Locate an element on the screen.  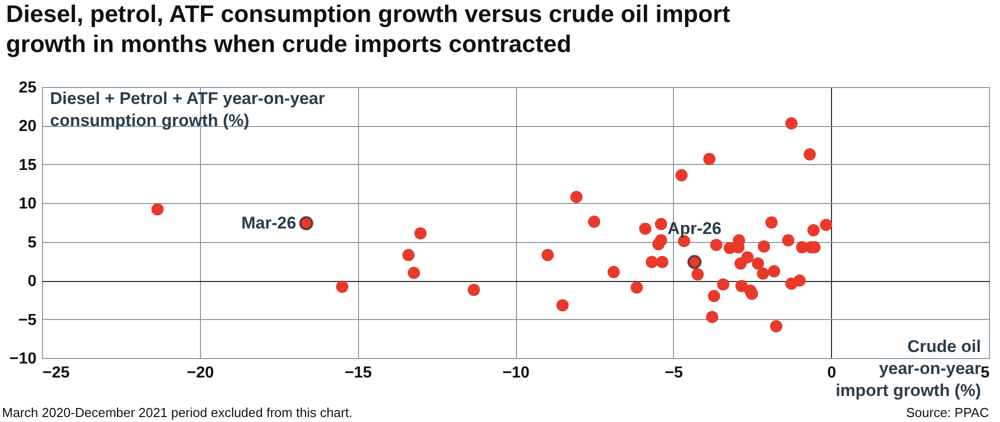
x-tick-label: −25 is located at coordinates (56, 373).